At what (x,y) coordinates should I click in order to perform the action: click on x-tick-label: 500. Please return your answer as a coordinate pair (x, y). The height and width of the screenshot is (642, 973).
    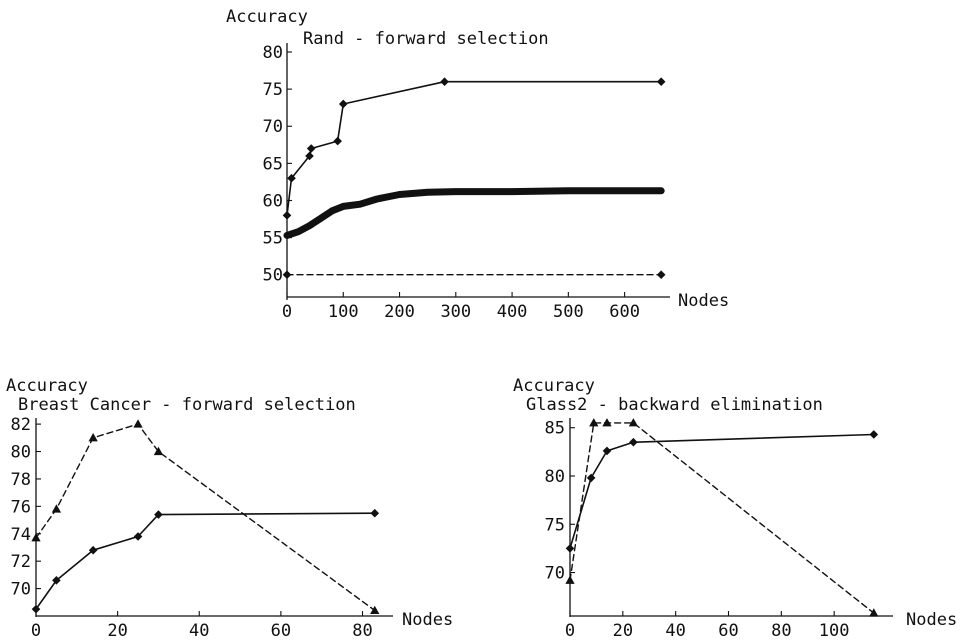
    Looking at the image, I should click on (568, 312).